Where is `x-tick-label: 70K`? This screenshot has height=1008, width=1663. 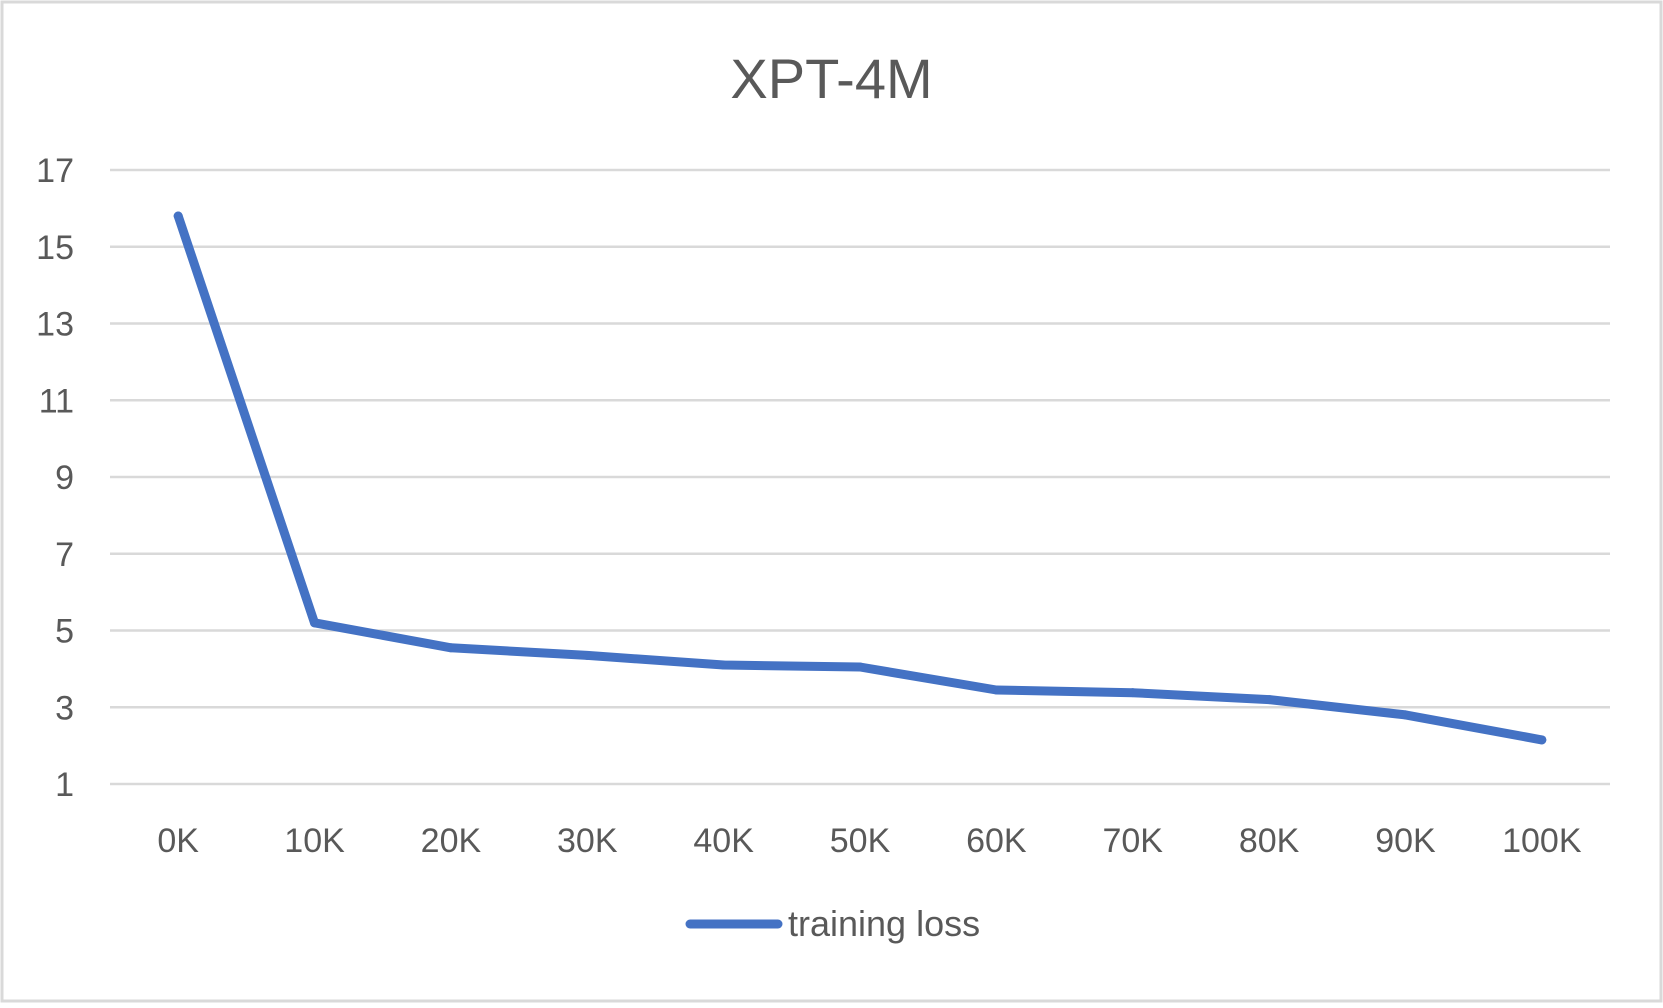
x-tick-label: 70K is located at coordinates (1132, 841).